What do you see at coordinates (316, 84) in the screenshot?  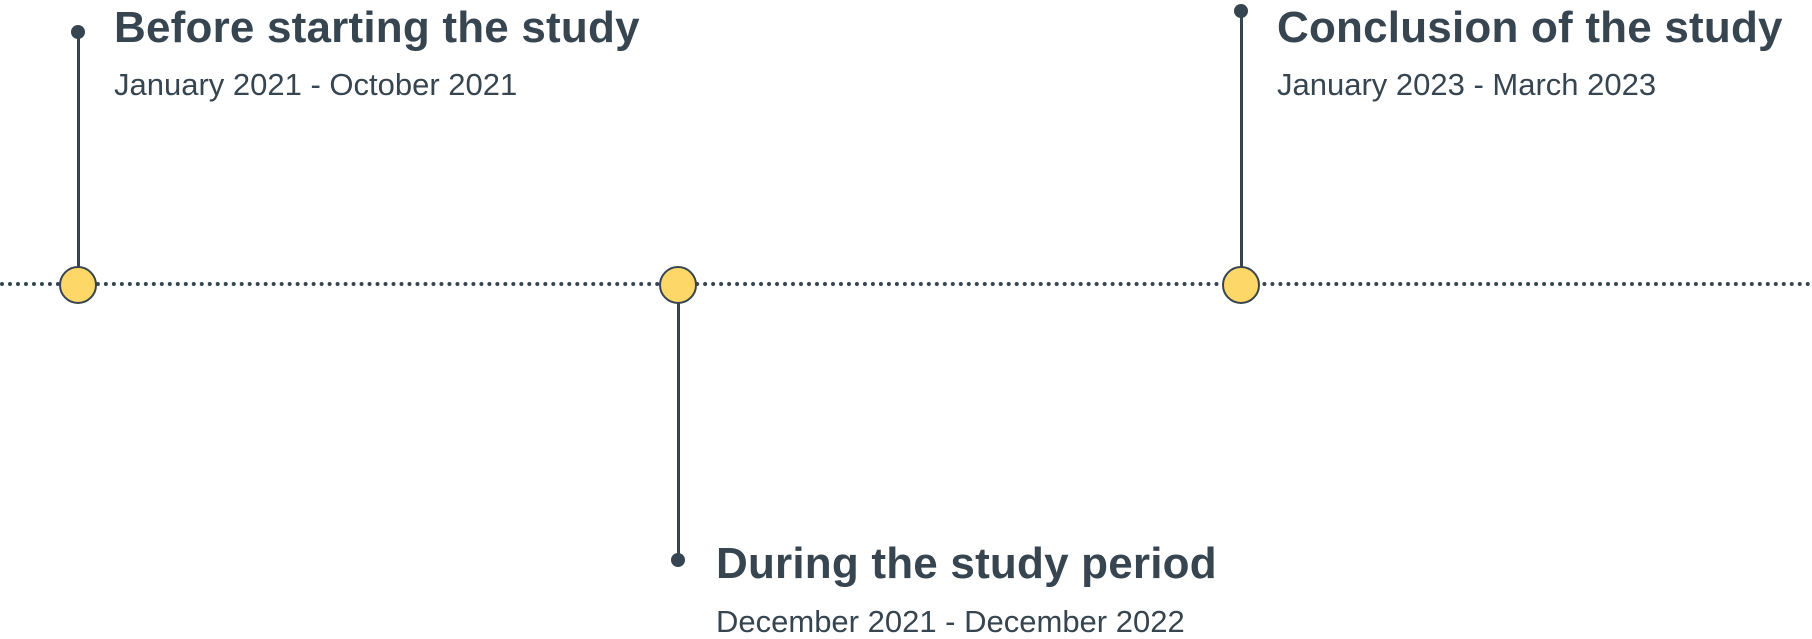 I see `event-date-1: January 2021 - October 2021` at bounding box center [316, 84].